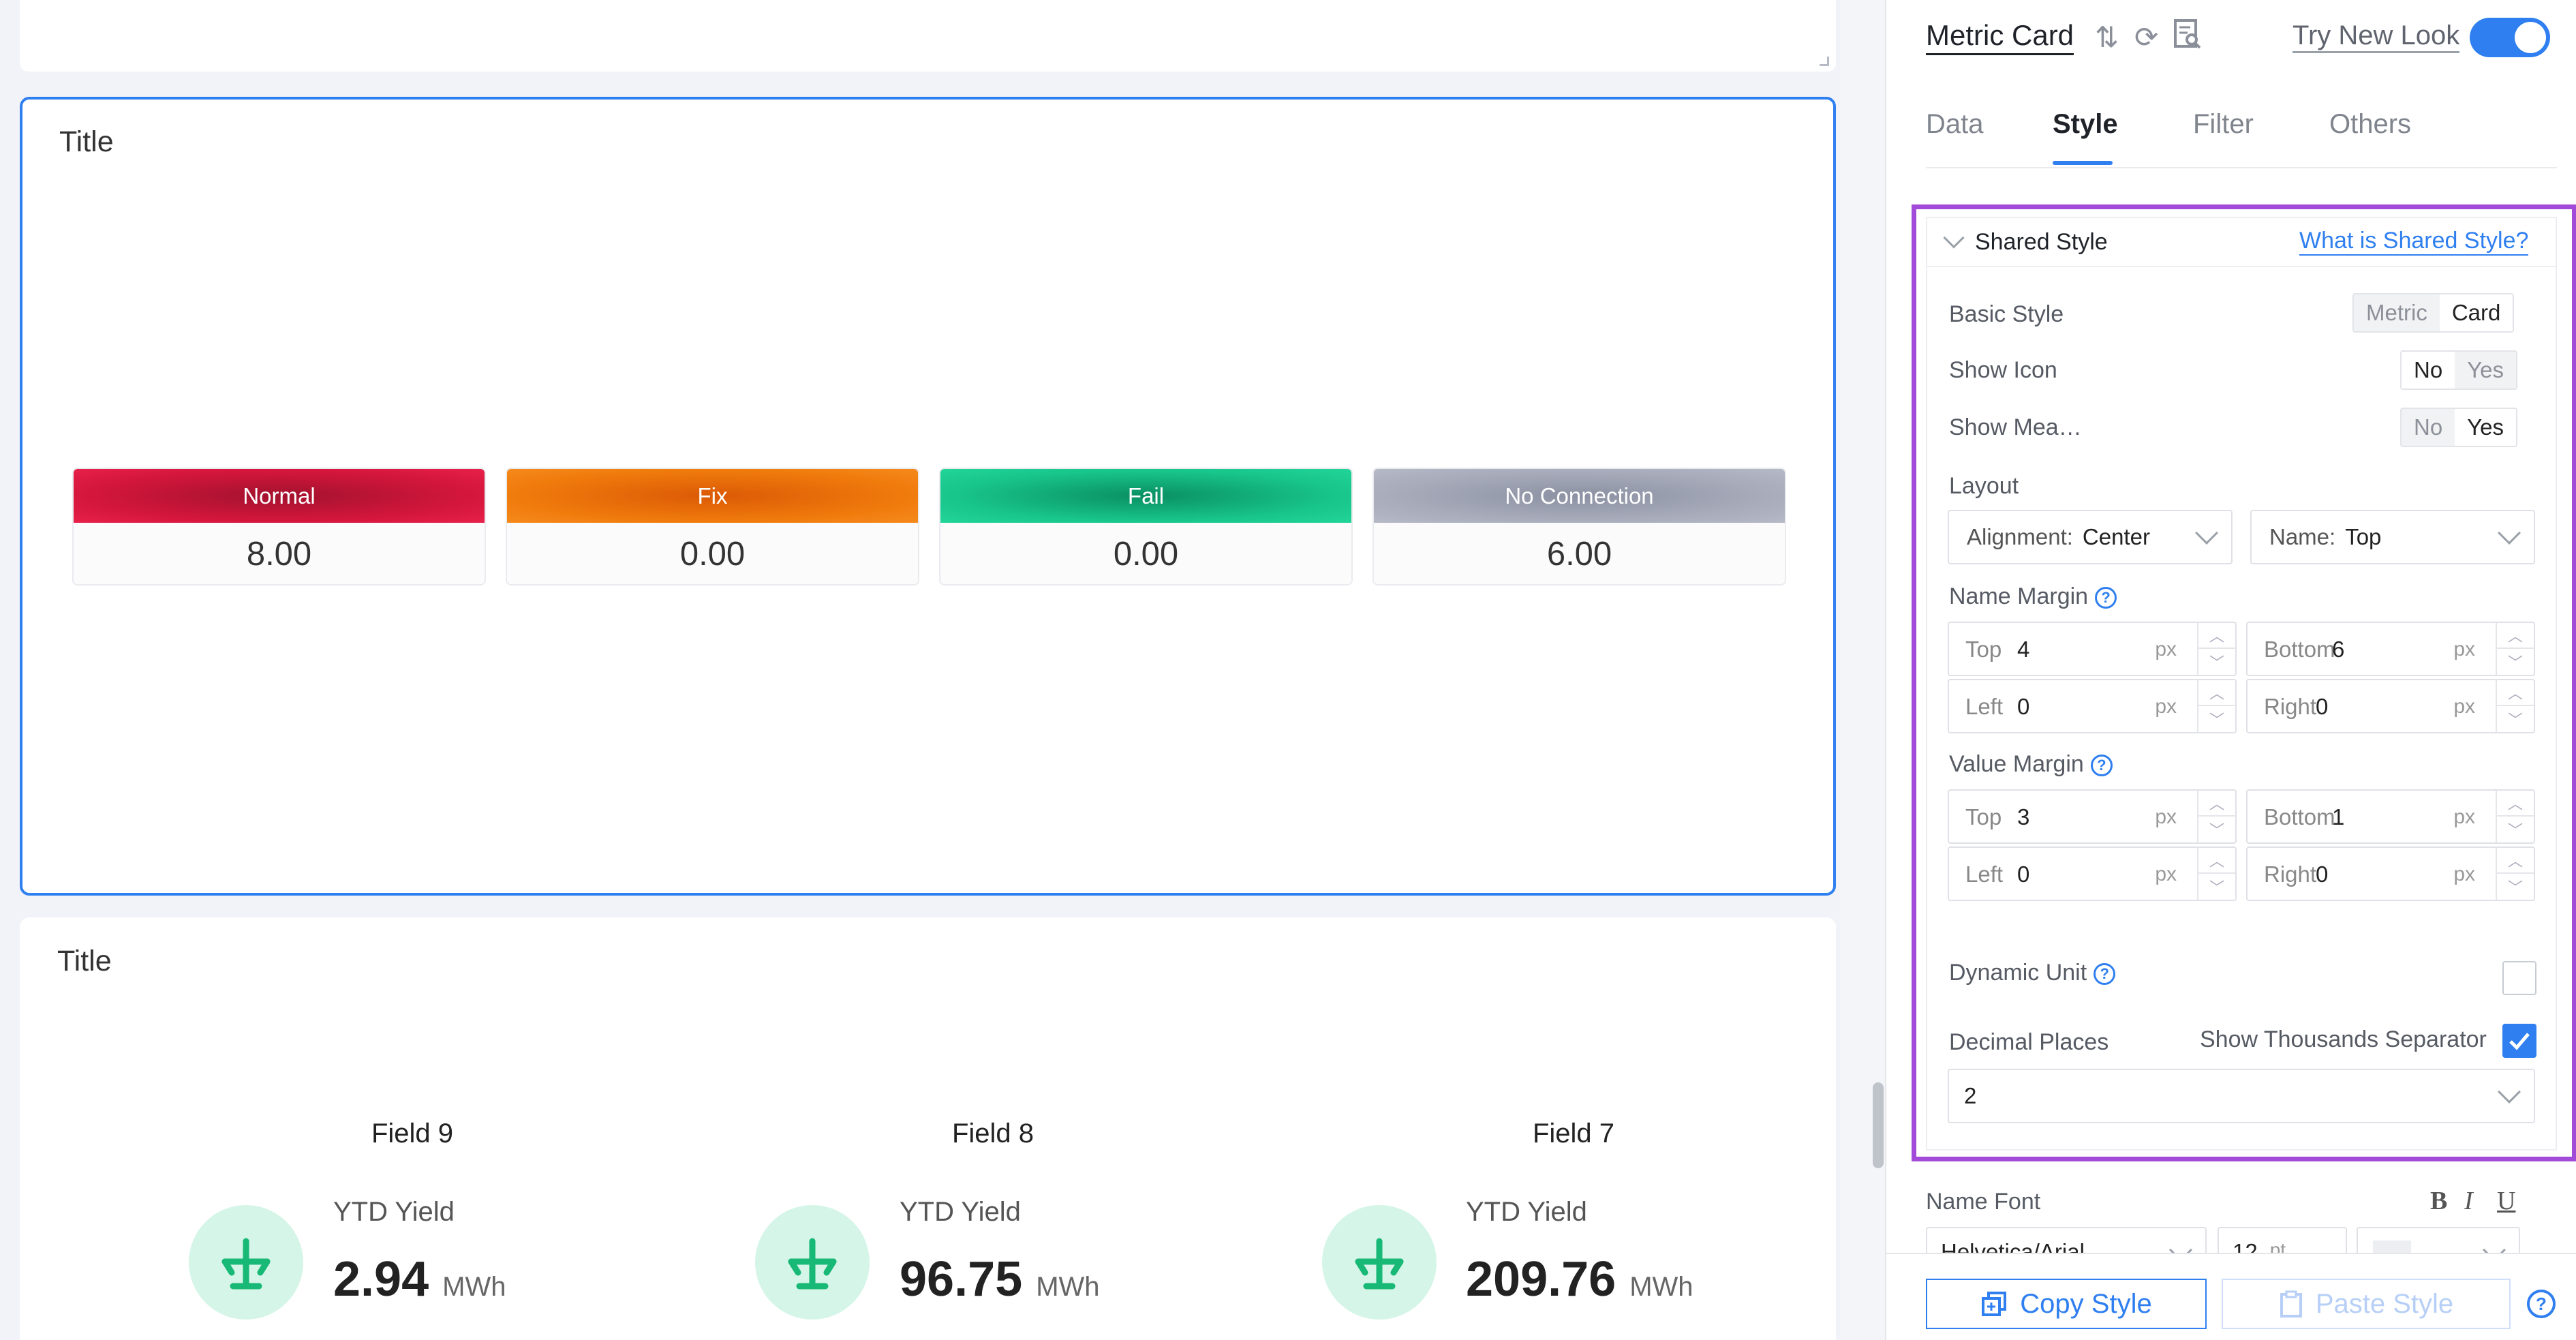  I want to click on show-icon-no: No, so click(2428, 370).